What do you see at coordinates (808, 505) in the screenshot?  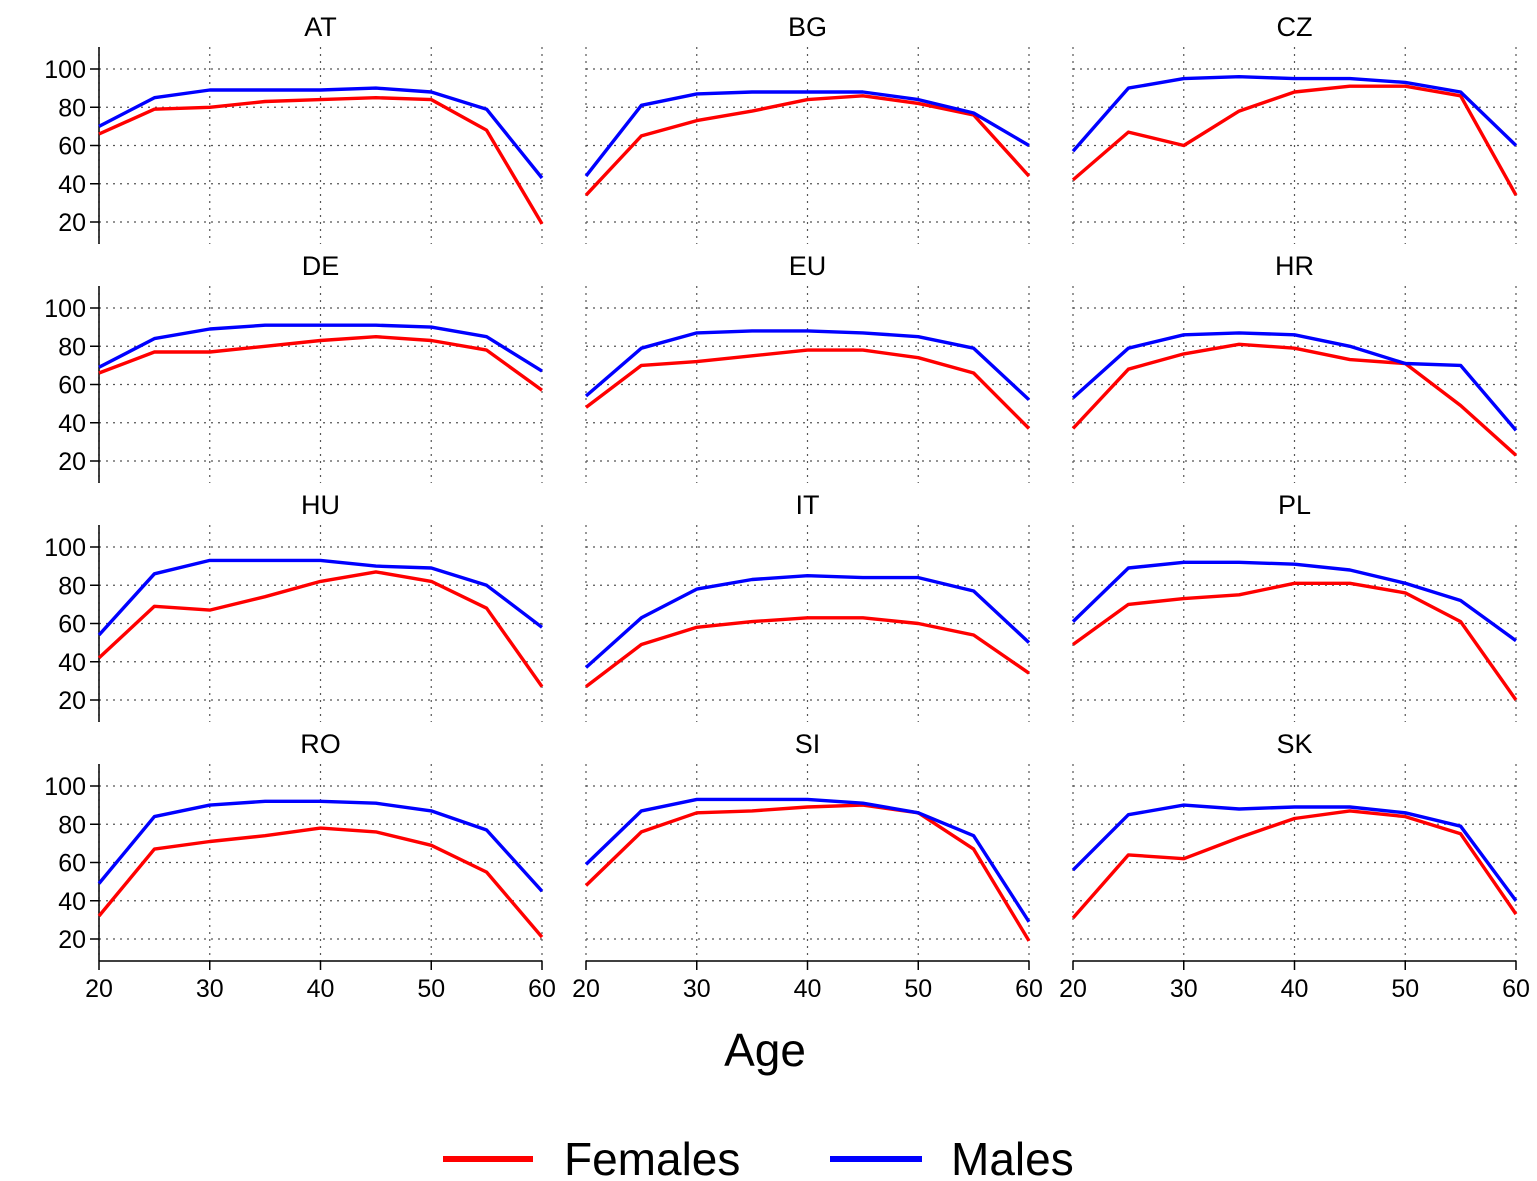 I see `panel-title: IT` at bounding box center [808, 505].